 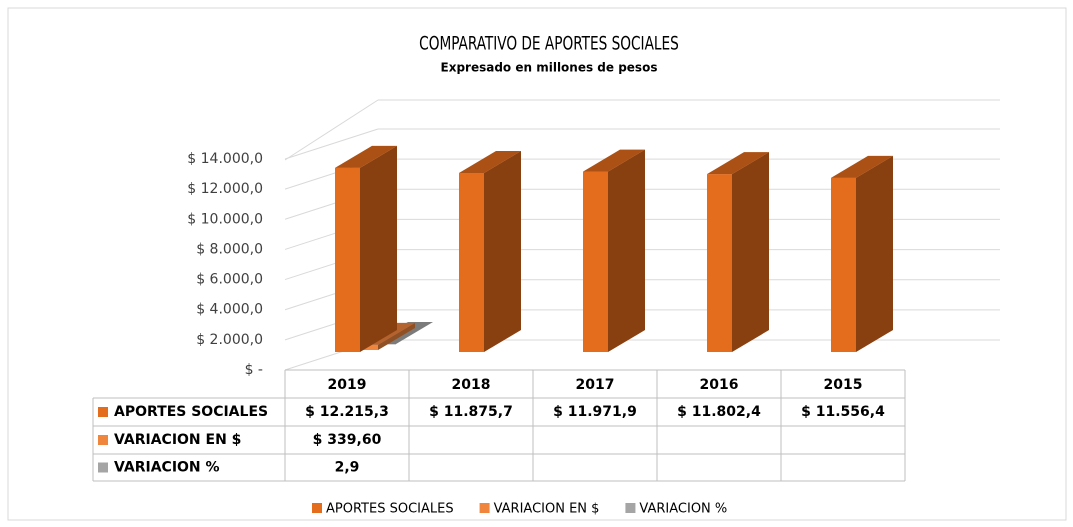 What do you see at coordinates (595, 412) in the screenshot?
I see `data-label: $ 11.971,9` at bounding box center [595, 412].